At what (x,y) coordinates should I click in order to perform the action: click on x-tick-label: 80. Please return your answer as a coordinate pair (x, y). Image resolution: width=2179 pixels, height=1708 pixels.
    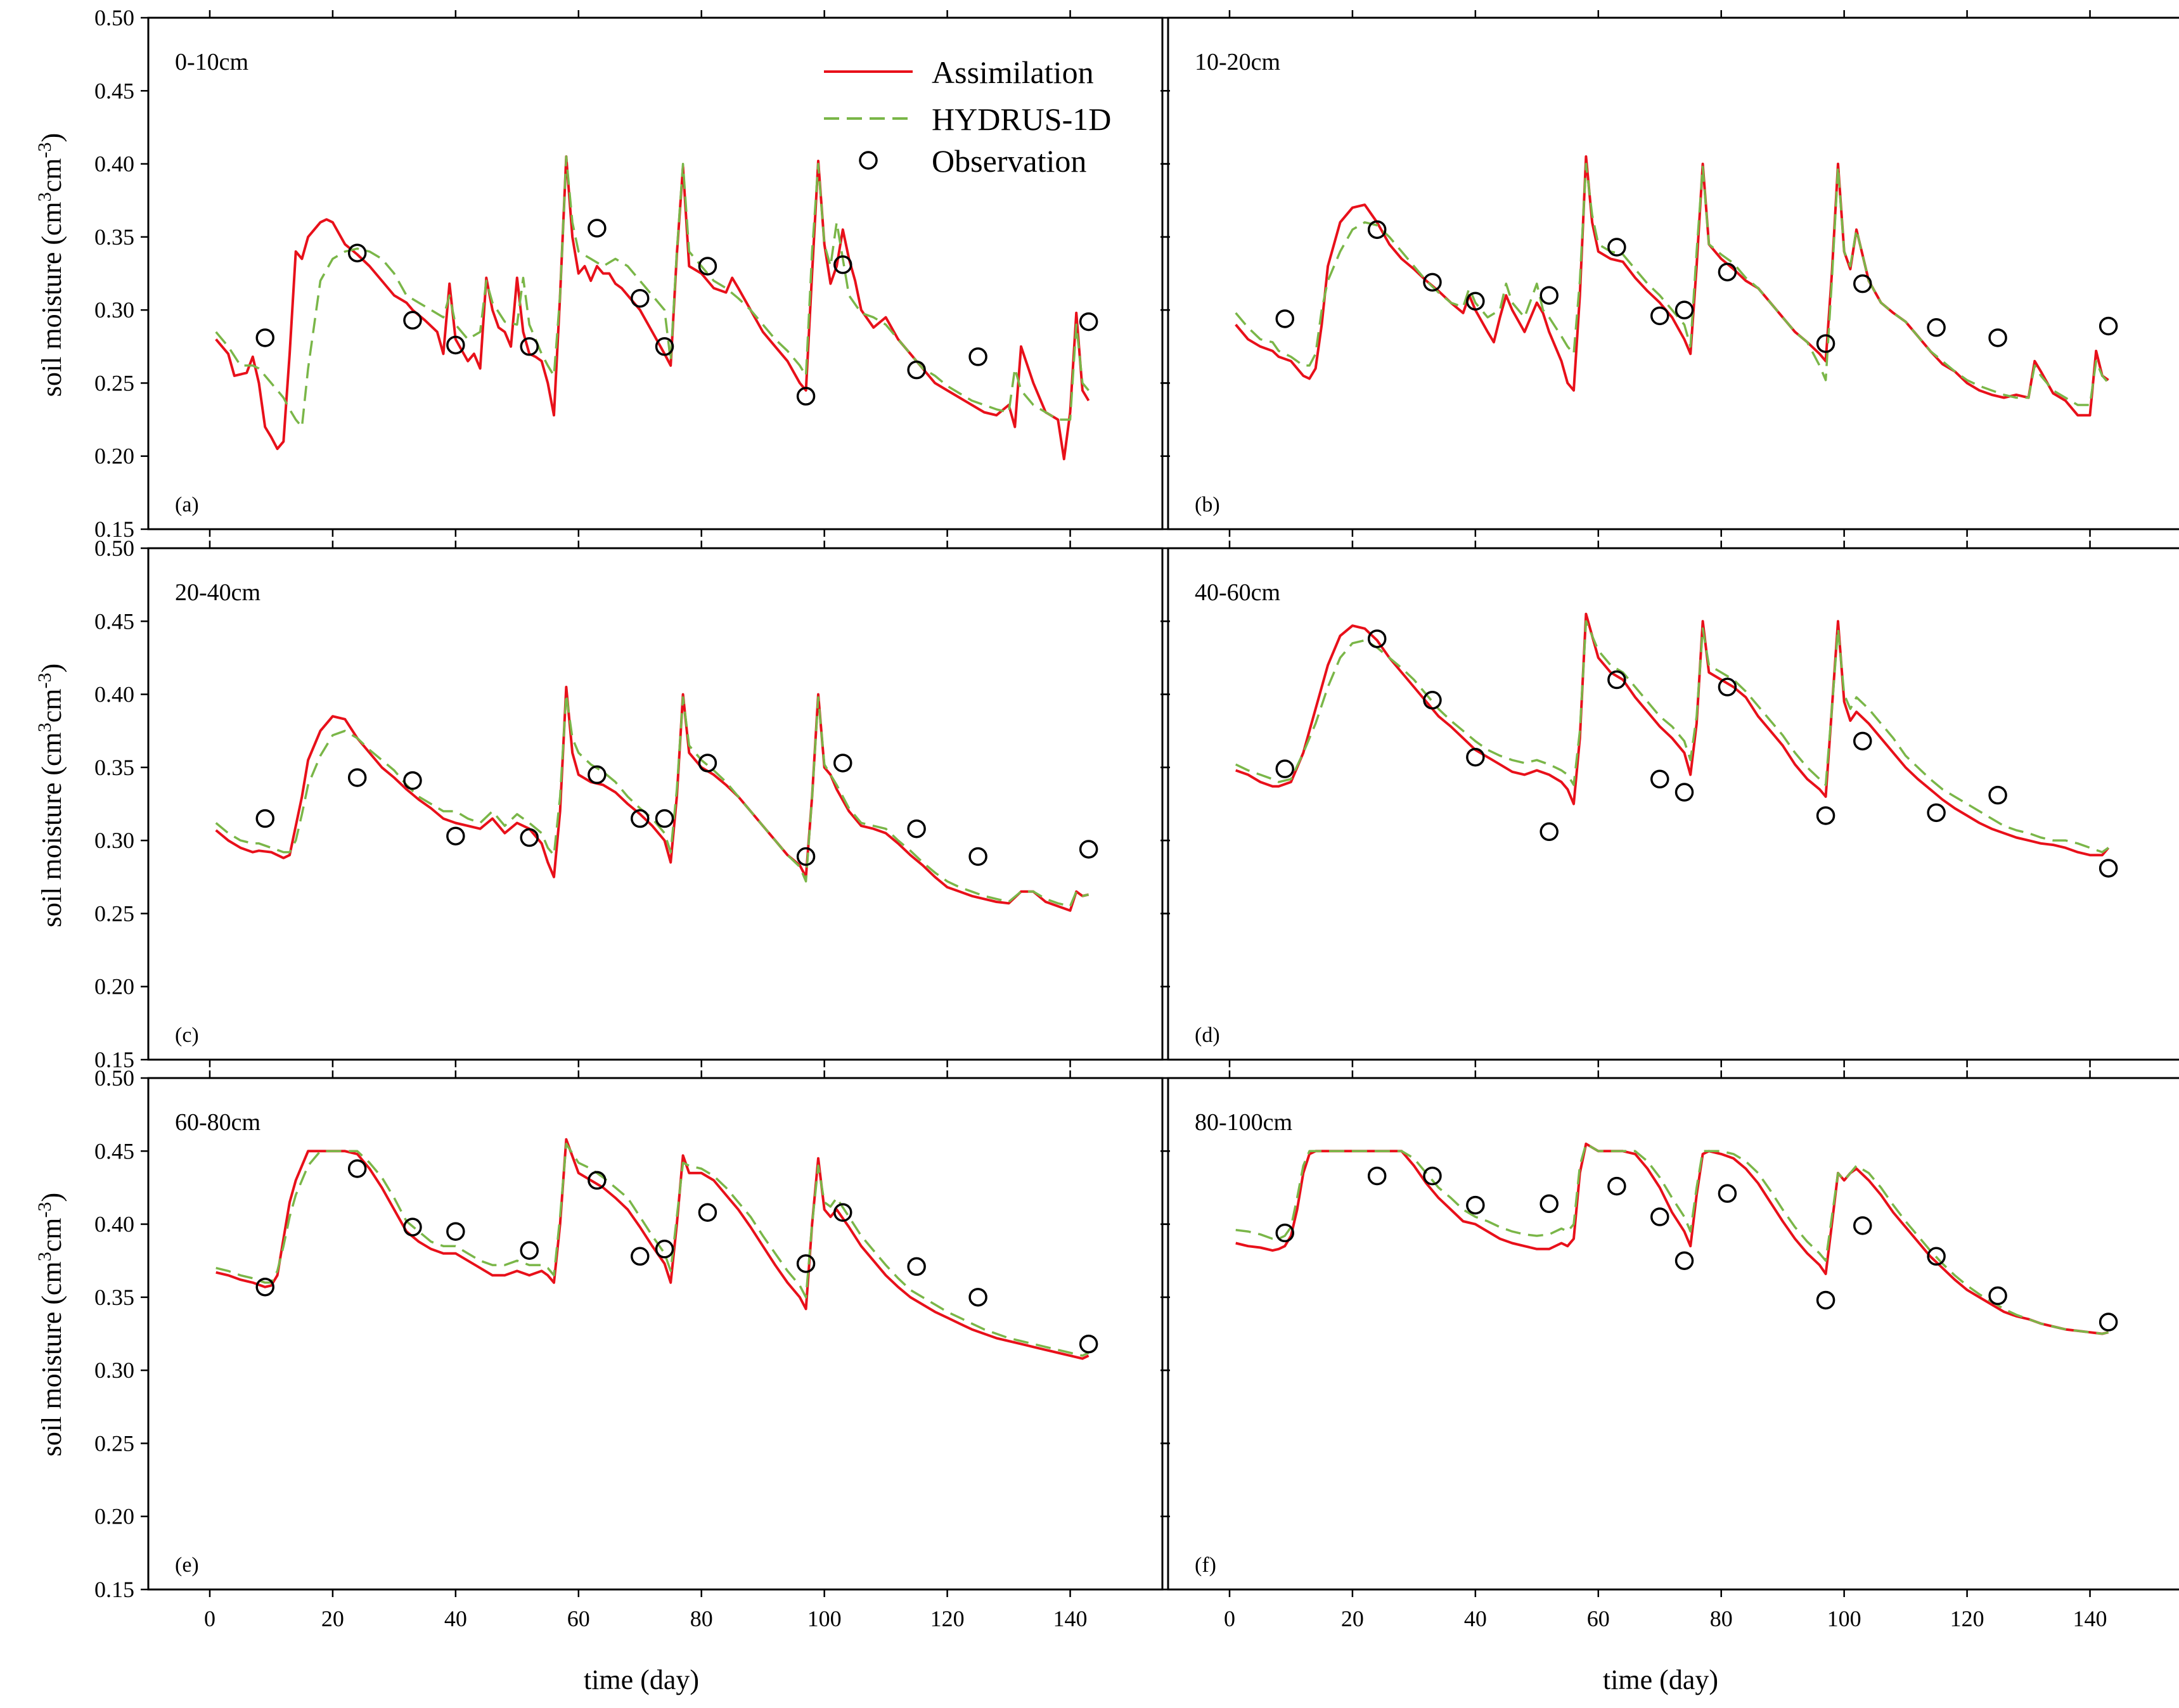
    Looking at the image, I should click on (702, 1618).